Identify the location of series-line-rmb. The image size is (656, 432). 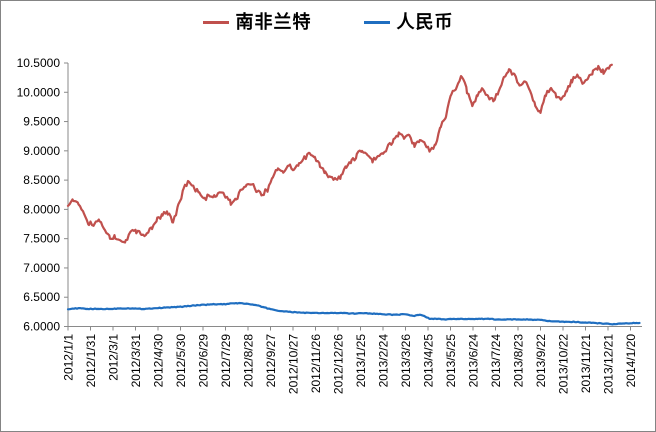
(353, 313).